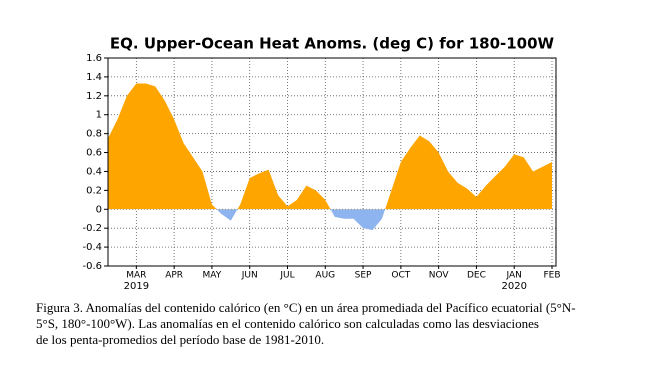 The width and height of the screenshot is (669, 380). What do you see at coordinates (551, 276) in the screenshot?
I see `x-tick-label: FEB` at bounding box center [551, 276].